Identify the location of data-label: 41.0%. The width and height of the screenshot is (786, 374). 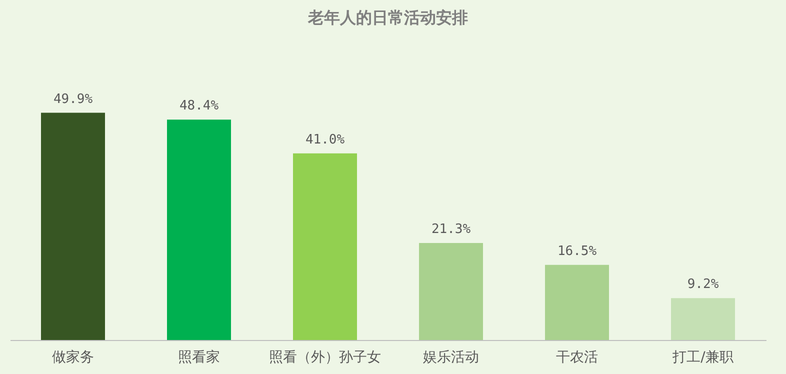
(325, 140).